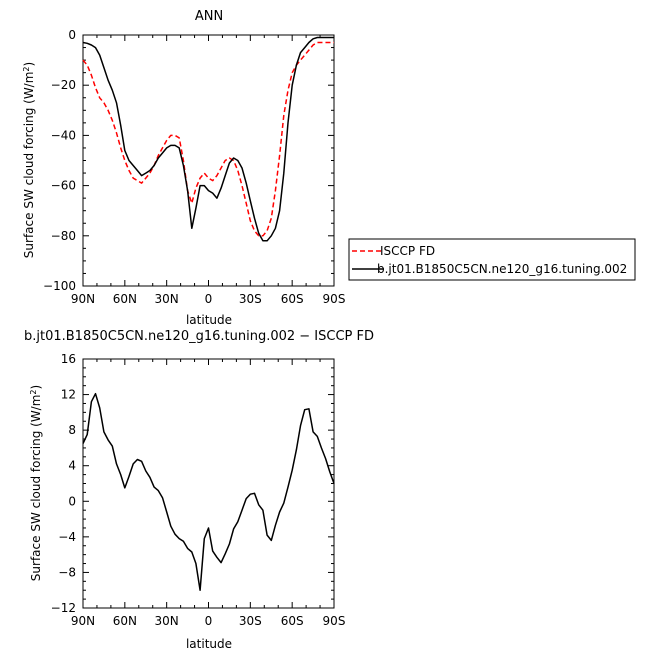 The image size is (656, 656). I want to click on top-y-tick-label: −40, so click(63, 135).